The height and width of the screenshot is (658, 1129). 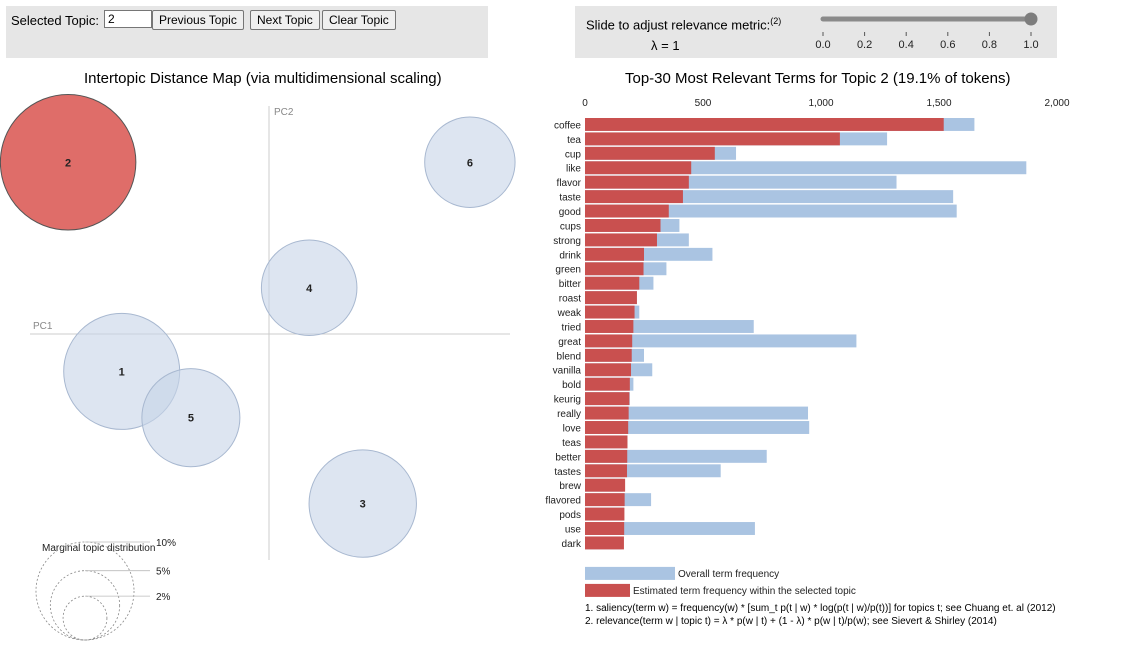 I want to click on x-tick-label: 0, so click(x=585, y=103).